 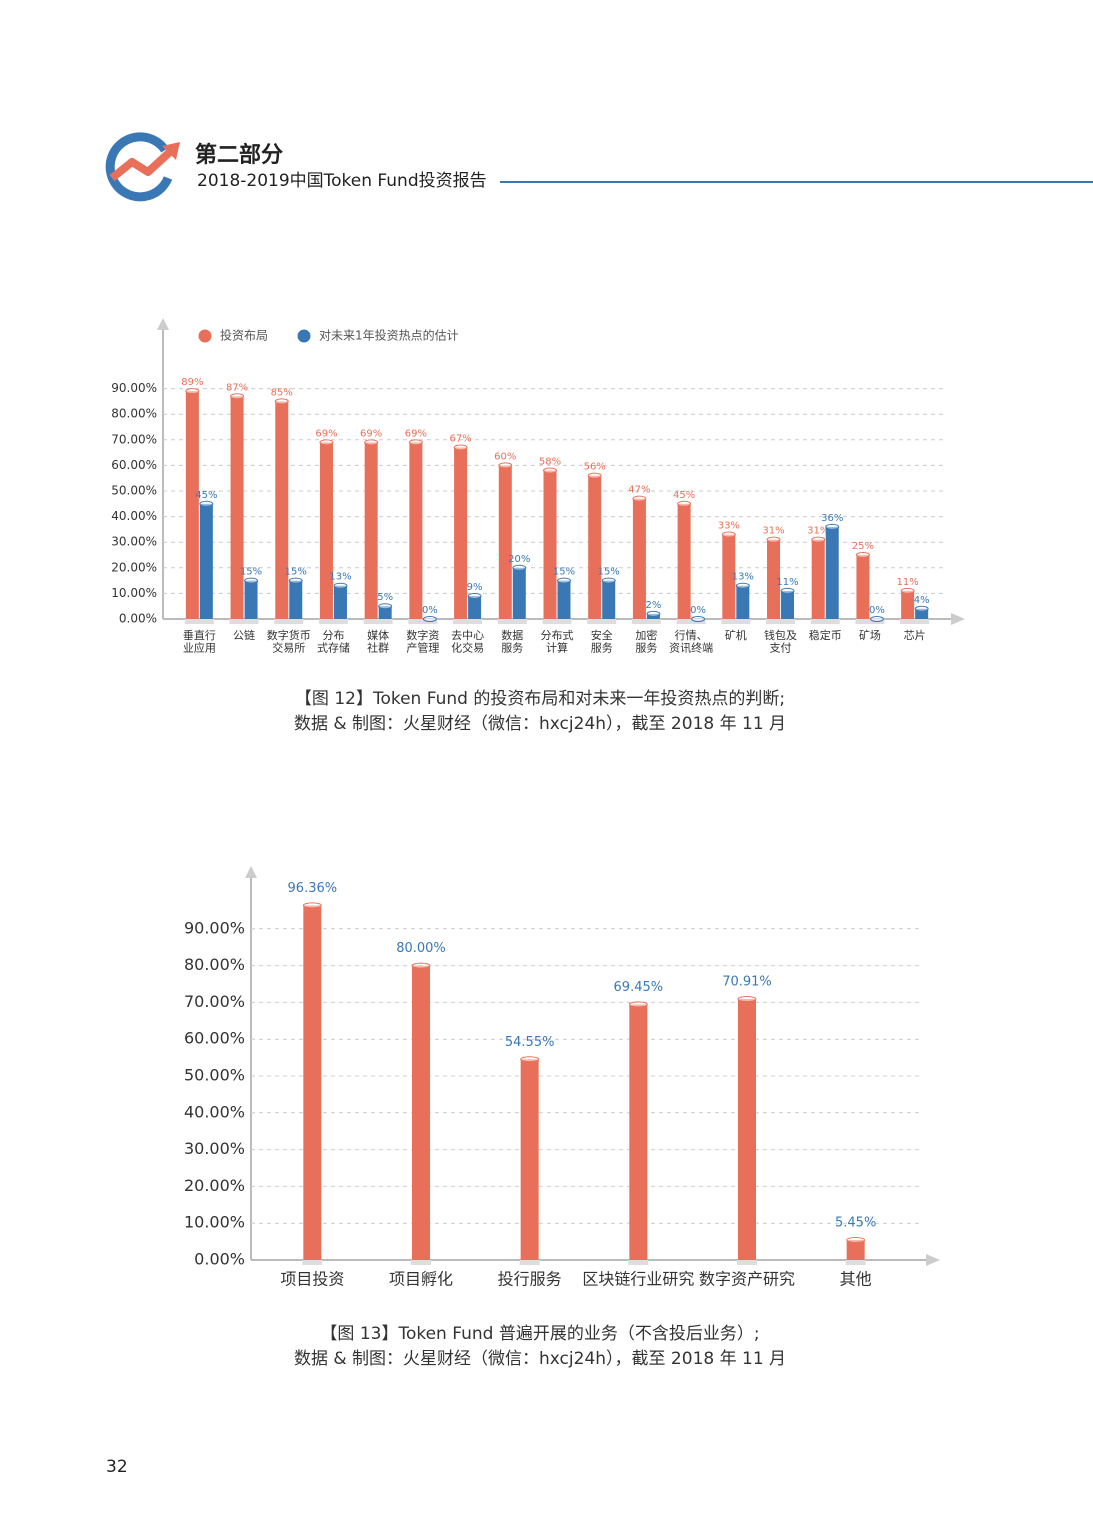 What do you see at coordinates (922, 600) in the screenshot?
I see `value-label: 4%` at bounding box center [922, 600].